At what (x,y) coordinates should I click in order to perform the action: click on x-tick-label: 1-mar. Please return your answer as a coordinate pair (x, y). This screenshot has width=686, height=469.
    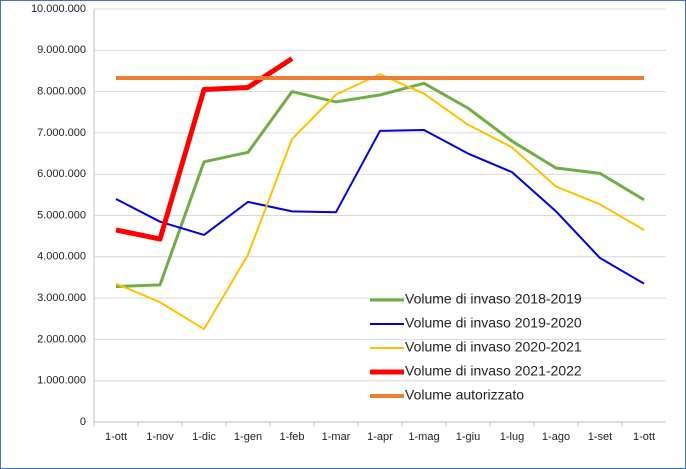
    Looking at the image, I should click on (336, 437).